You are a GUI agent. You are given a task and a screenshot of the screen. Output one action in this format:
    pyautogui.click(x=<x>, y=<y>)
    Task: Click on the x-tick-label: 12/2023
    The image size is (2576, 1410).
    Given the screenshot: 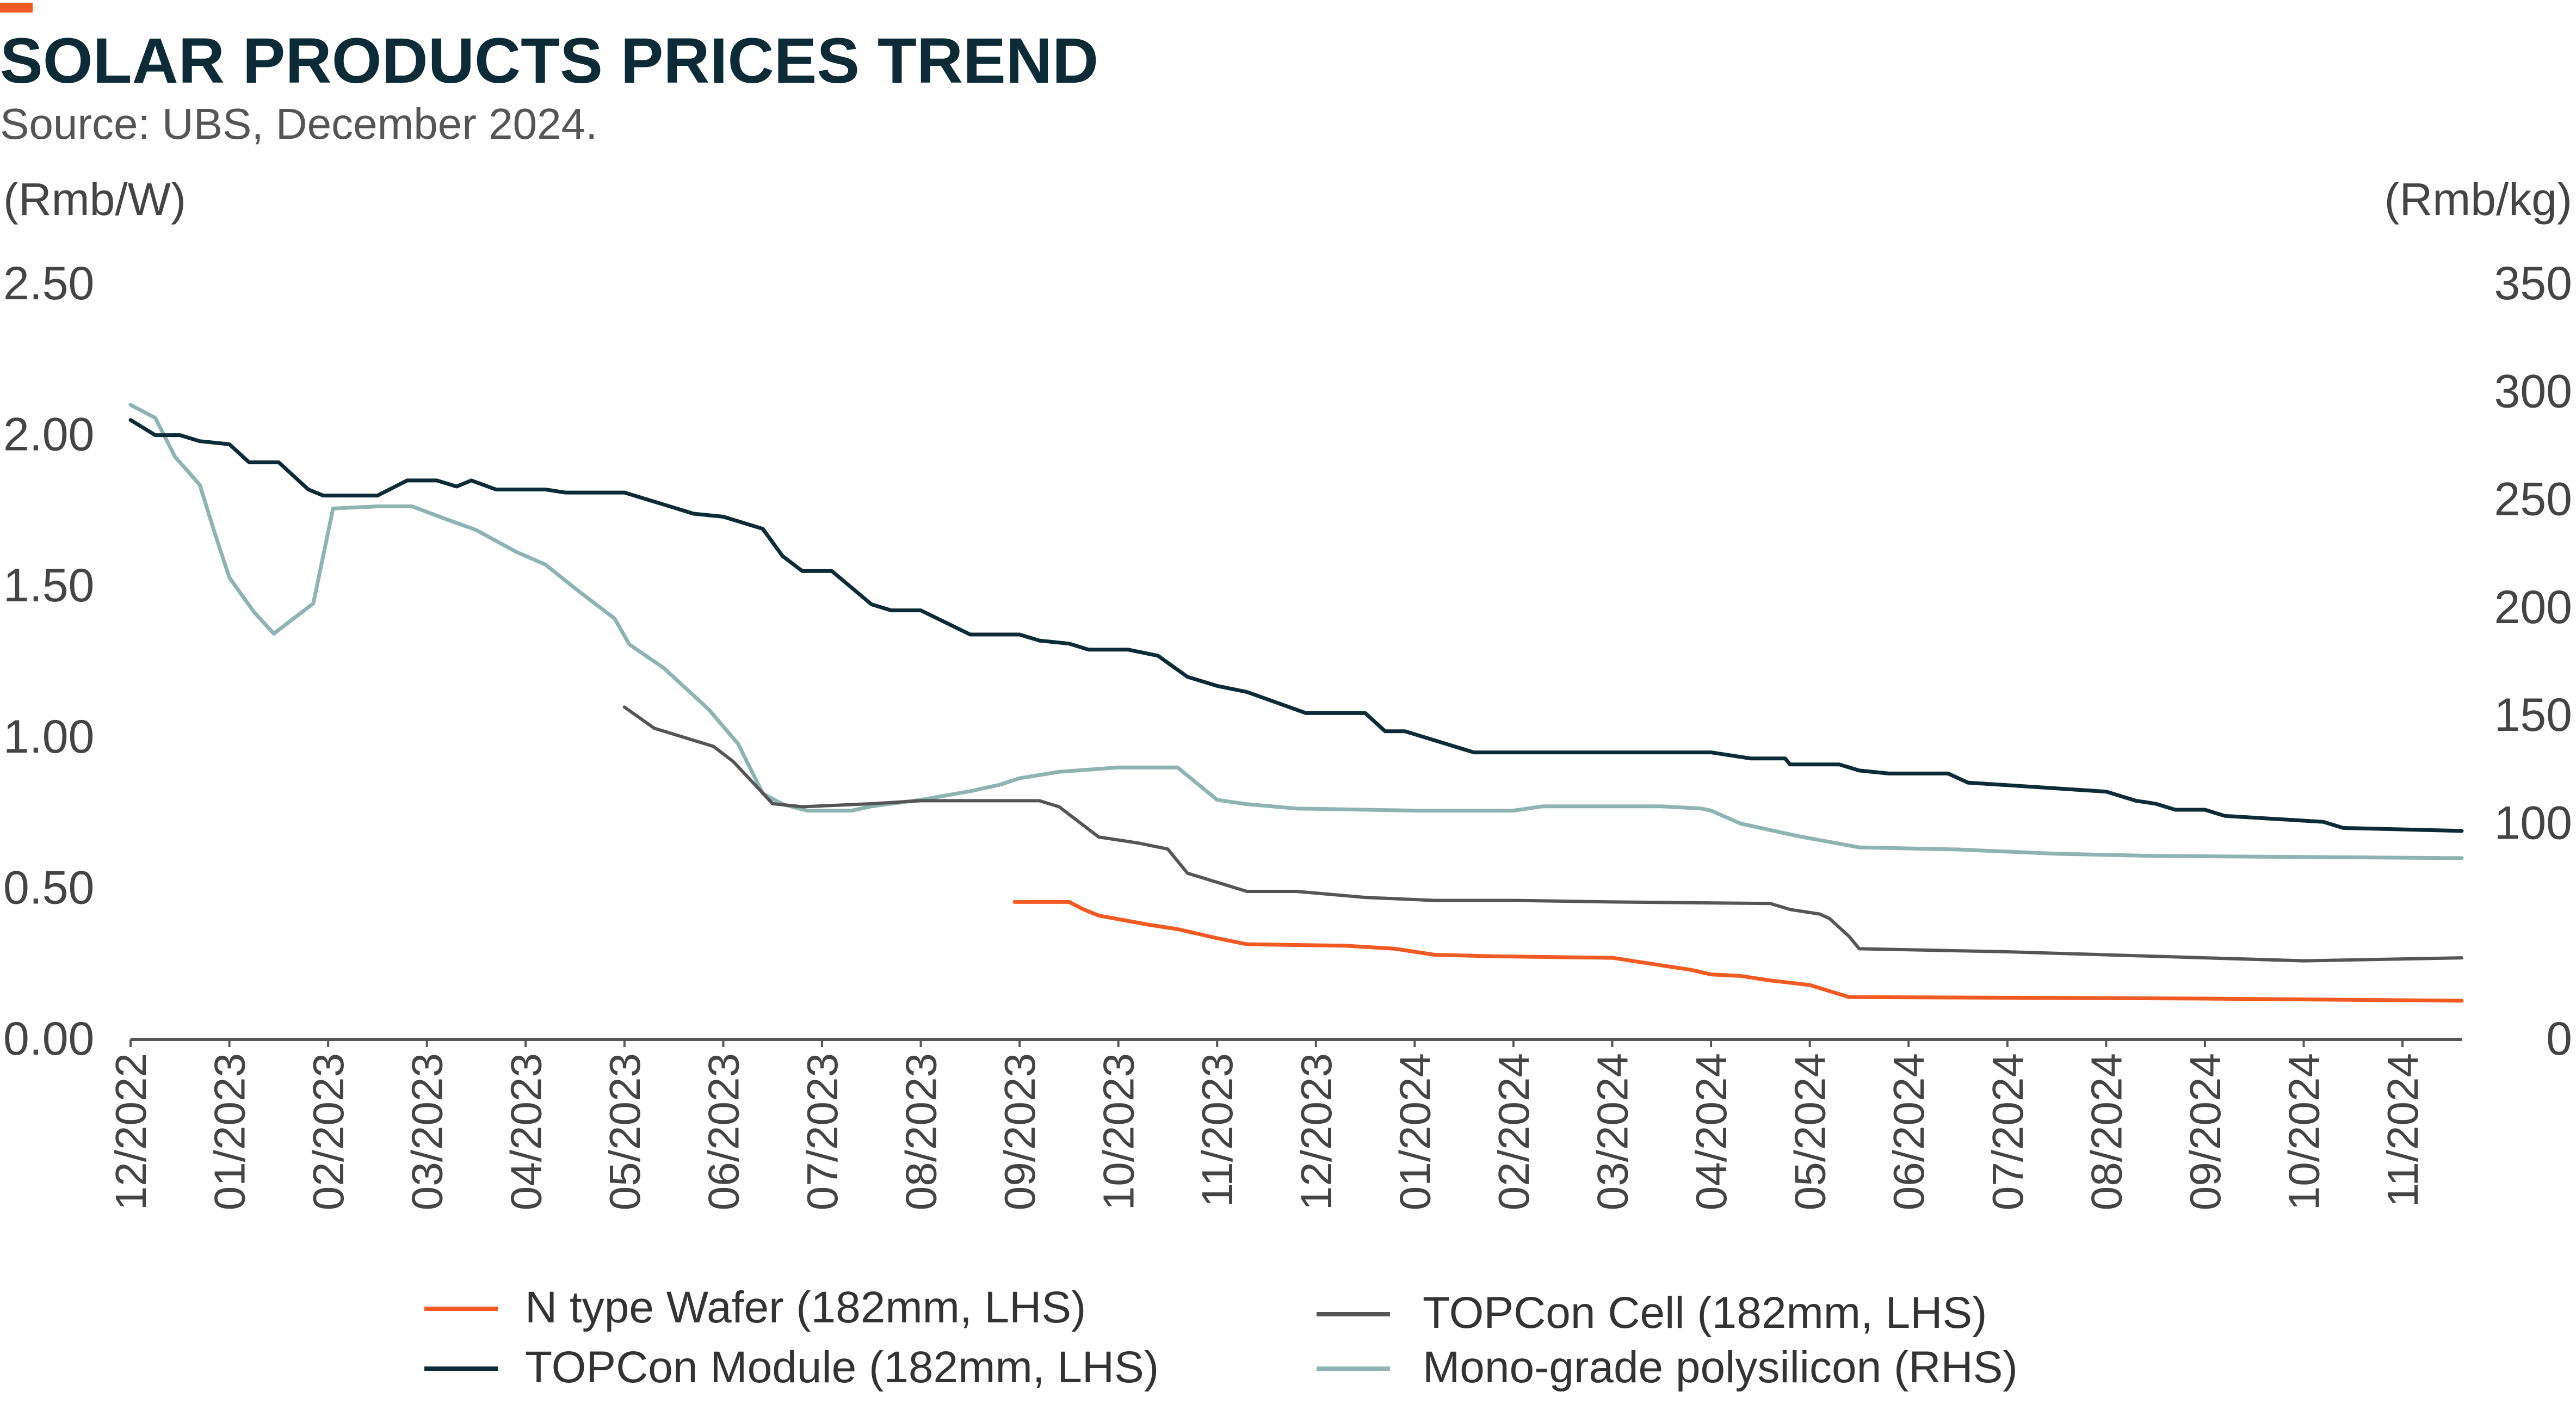 What is the action you would take?
    pyautogui.click(x=1316, y=1131)
    